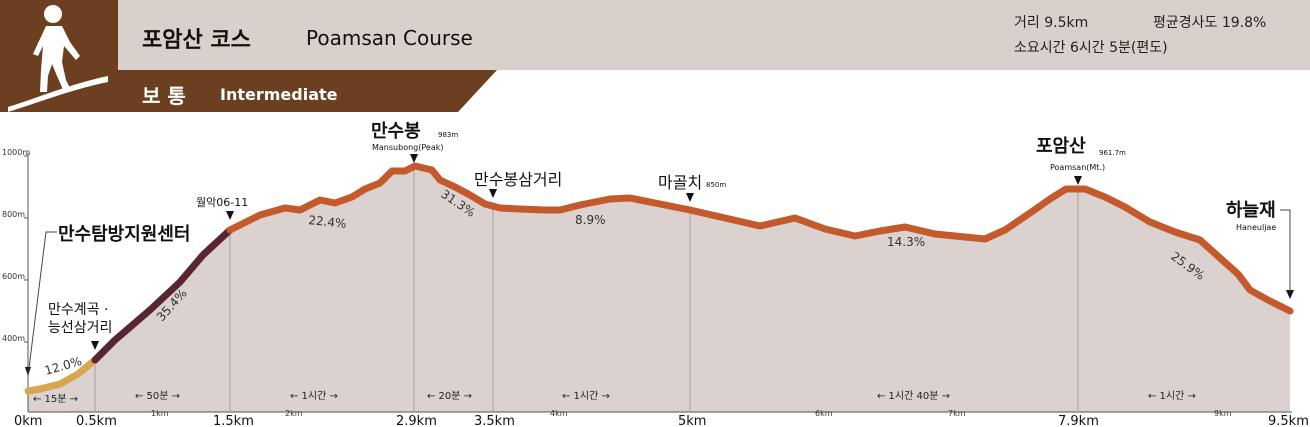 Image resolution: width=1310 pixels, height=427 pixels. What do you see at coordinates (230, 215) in the screenshot?
I see `marker-arrow-icon` at bounding box center [230, 215].